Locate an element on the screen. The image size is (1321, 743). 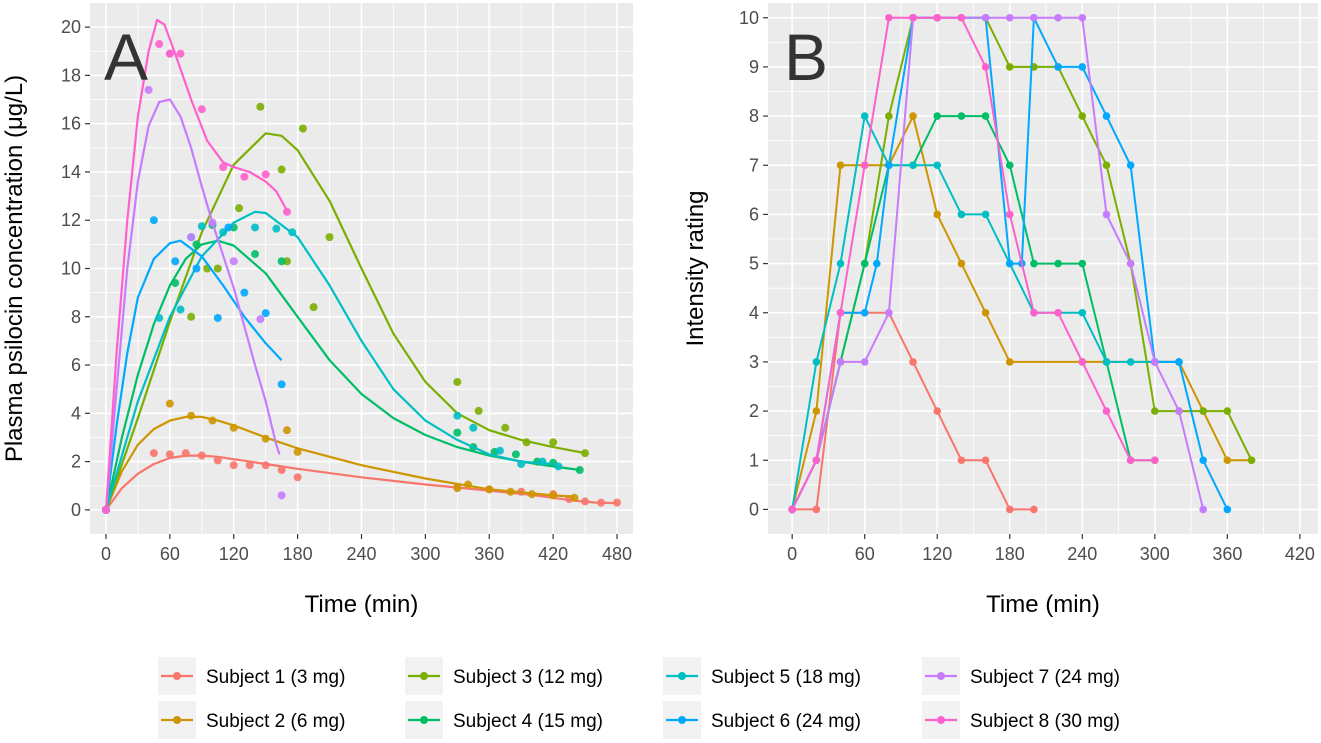
y-tick-label: 2 is located at coordinates (76, 462).